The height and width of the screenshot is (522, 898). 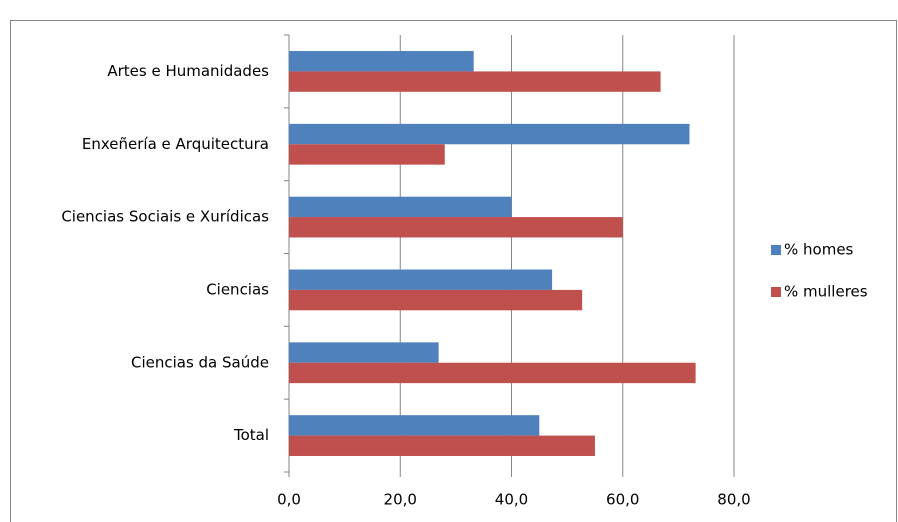 I want to click on x-tick-label: 20,0, so click(x=400, y=500).